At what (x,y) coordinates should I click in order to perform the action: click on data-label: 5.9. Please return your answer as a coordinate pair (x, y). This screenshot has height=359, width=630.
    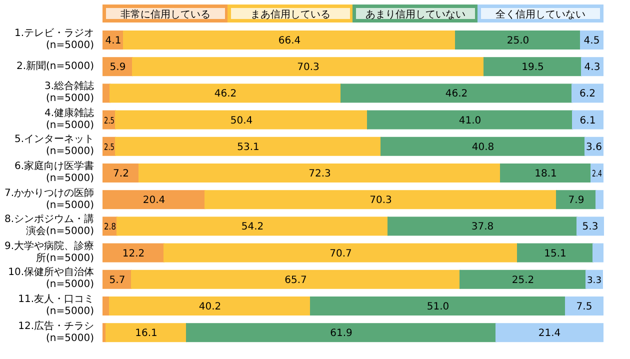
    Looking at the image, I should click on (118, 68).